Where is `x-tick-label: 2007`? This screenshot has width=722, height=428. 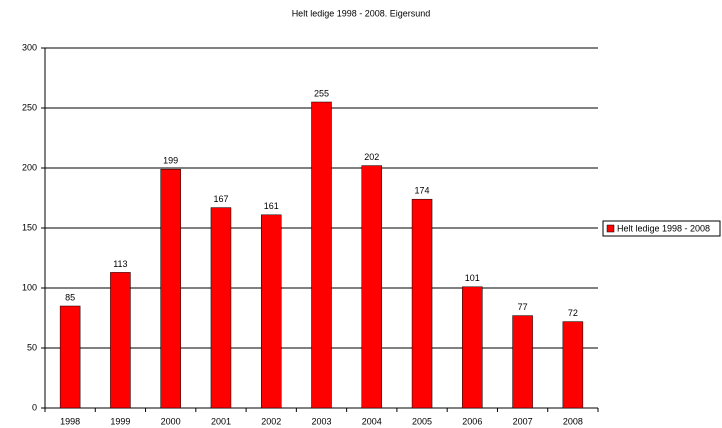 x-tick-label: 2007 is located at coordinates (523, 421).